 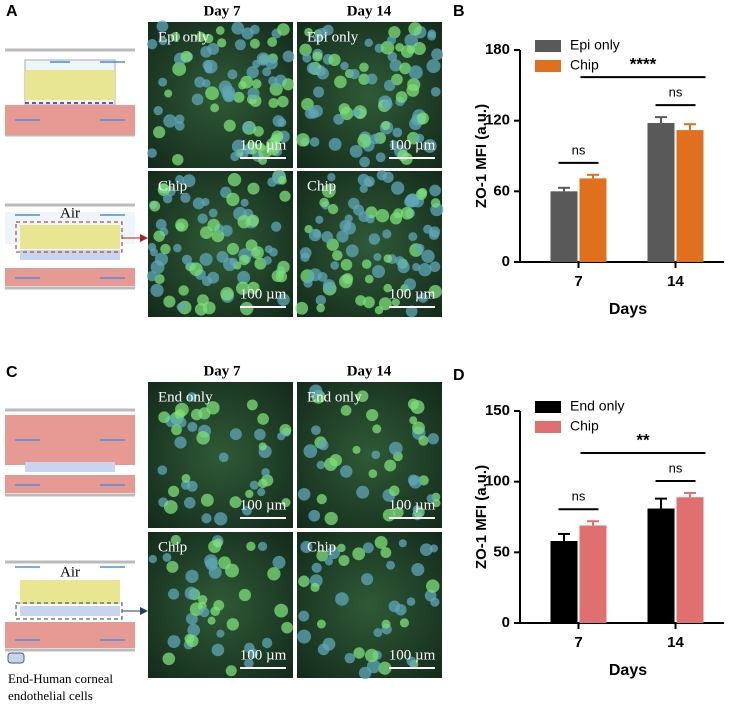 I want to click on significance-label: ns, so click(x=579, y=149).